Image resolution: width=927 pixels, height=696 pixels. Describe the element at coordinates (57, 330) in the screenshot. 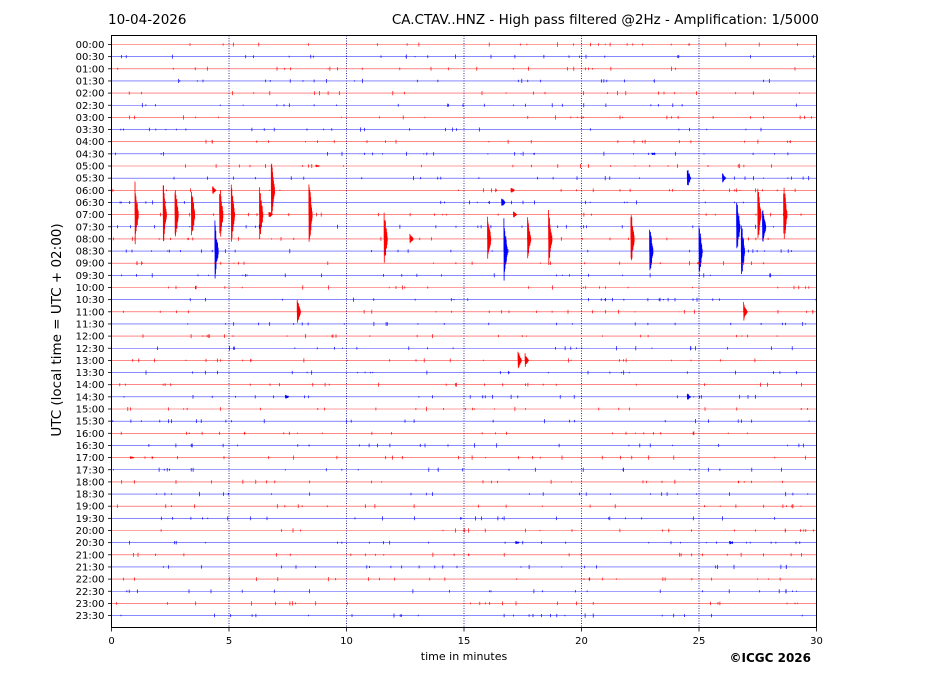

I see `y-axis-label: UTC (local time = UTC + 02:00)` at that location.